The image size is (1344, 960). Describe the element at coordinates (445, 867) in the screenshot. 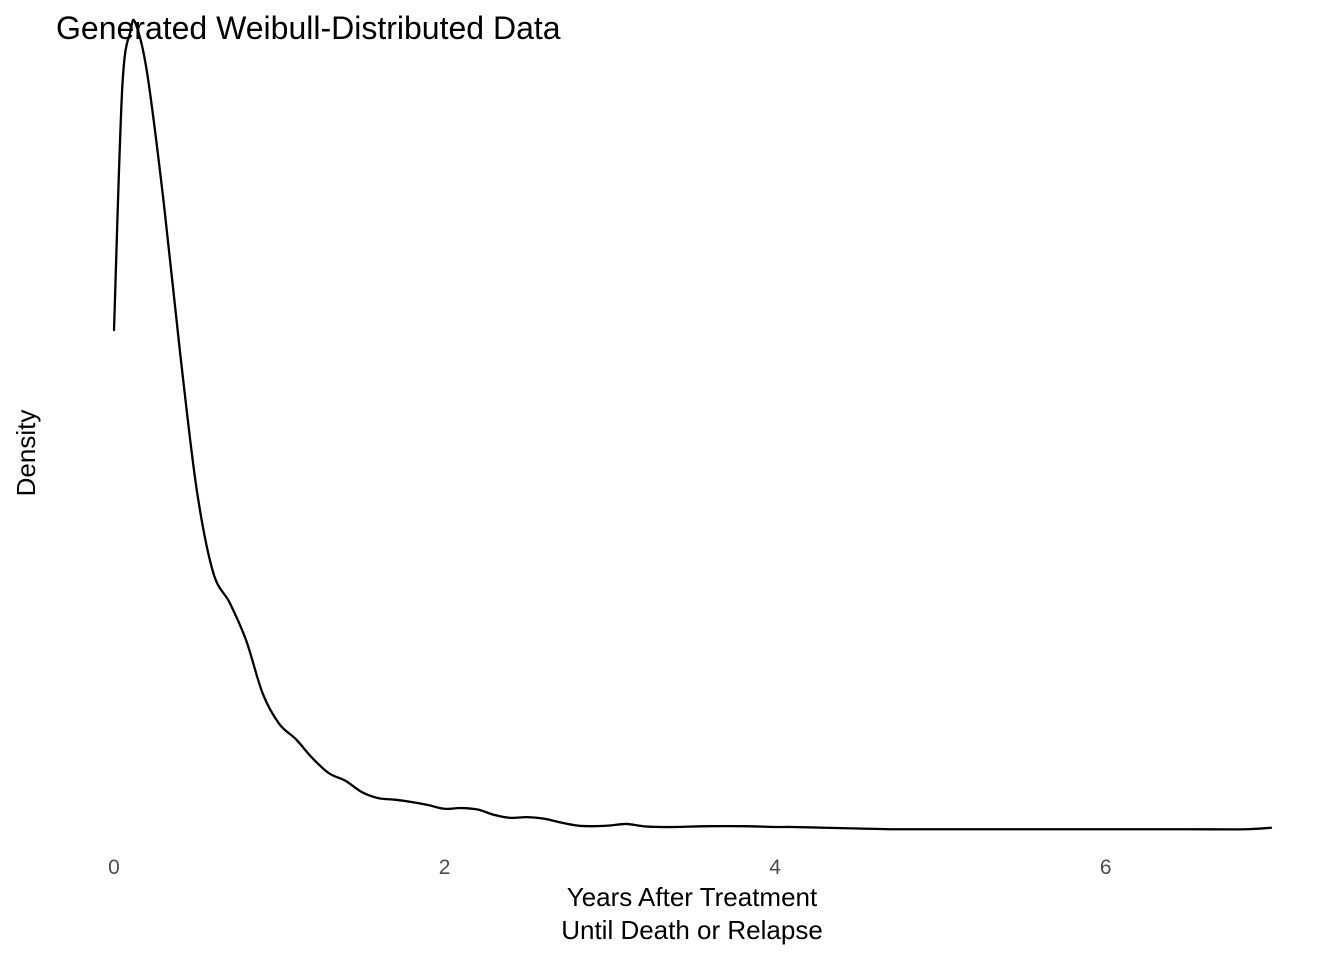

I see `x-tick-label: 2` at that location.